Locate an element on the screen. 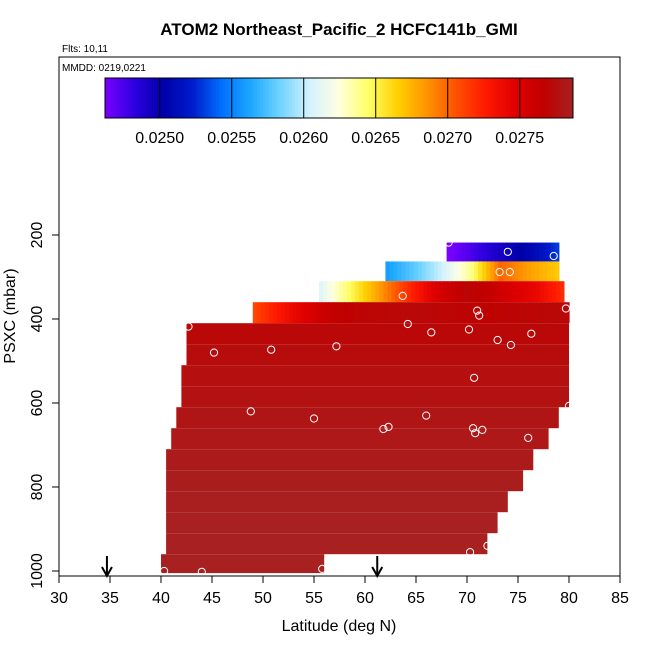 The image size is (650, 650). colorbar-tick-label: 0.0270 is located at coordinates (447, 138).